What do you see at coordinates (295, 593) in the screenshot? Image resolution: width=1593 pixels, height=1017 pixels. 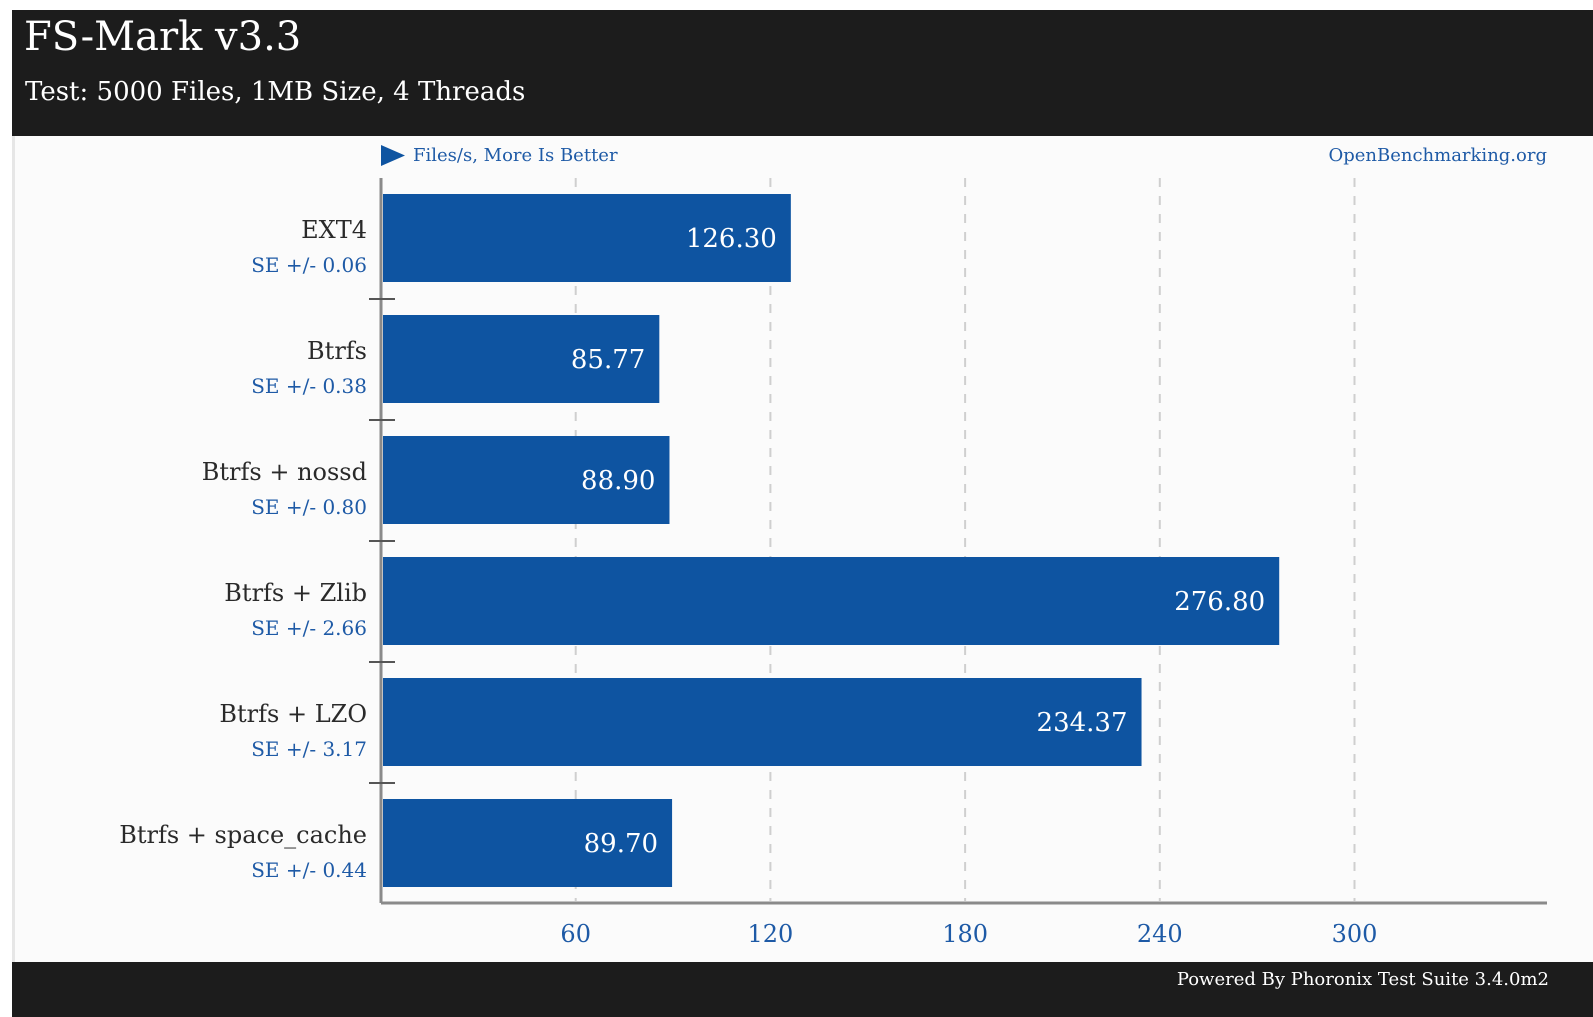 I see `category-label: Btrfs + Zlib` at bounding box center [295, 593].